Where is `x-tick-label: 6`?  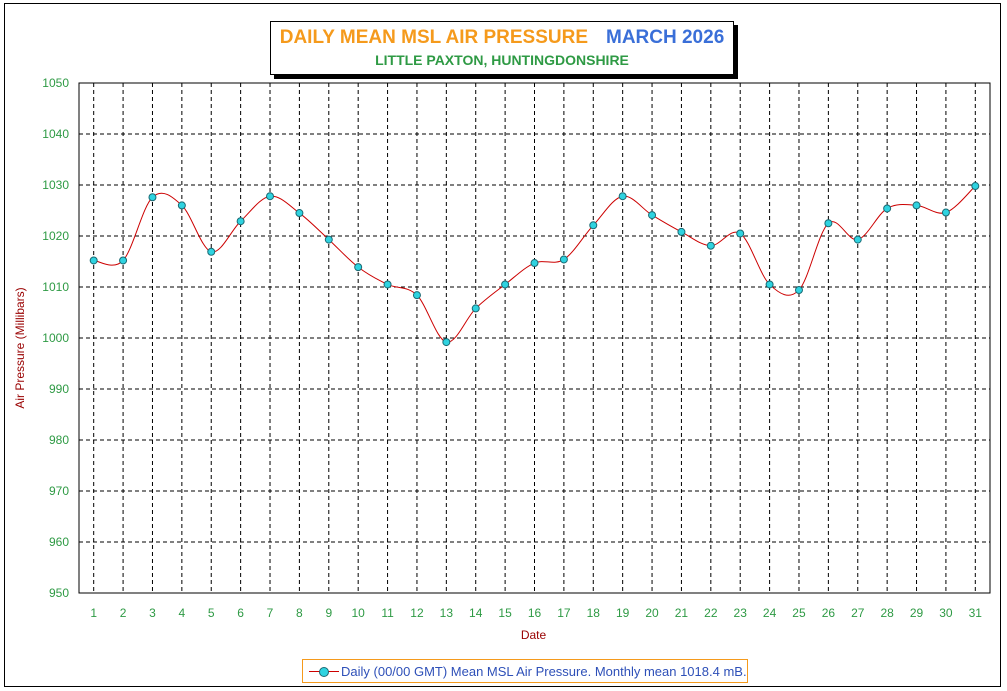
x-tick-label: 6 is located at coordinates (240, 613).